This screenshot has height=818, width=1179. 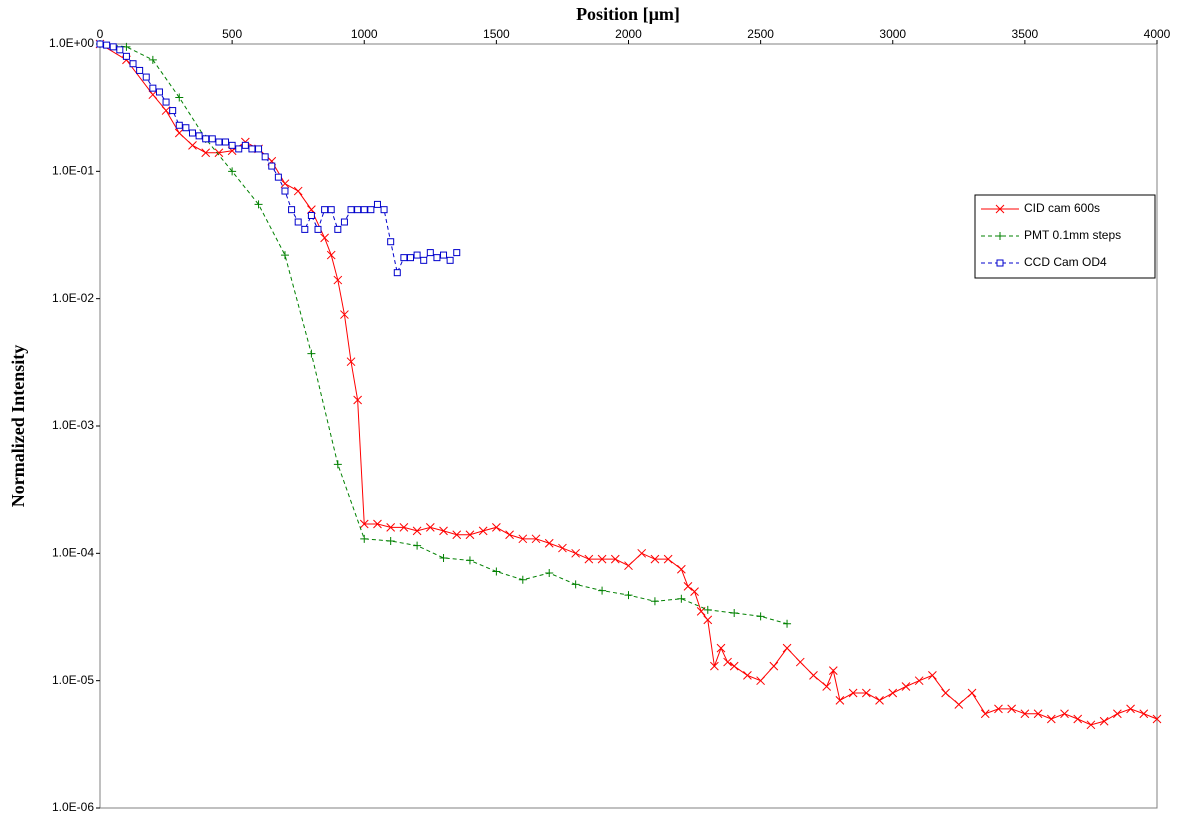 What do you see at coordinates (364, 34) in the screenshot?
I see `x-tick-label: 1000` at bounding box center [364, 34].